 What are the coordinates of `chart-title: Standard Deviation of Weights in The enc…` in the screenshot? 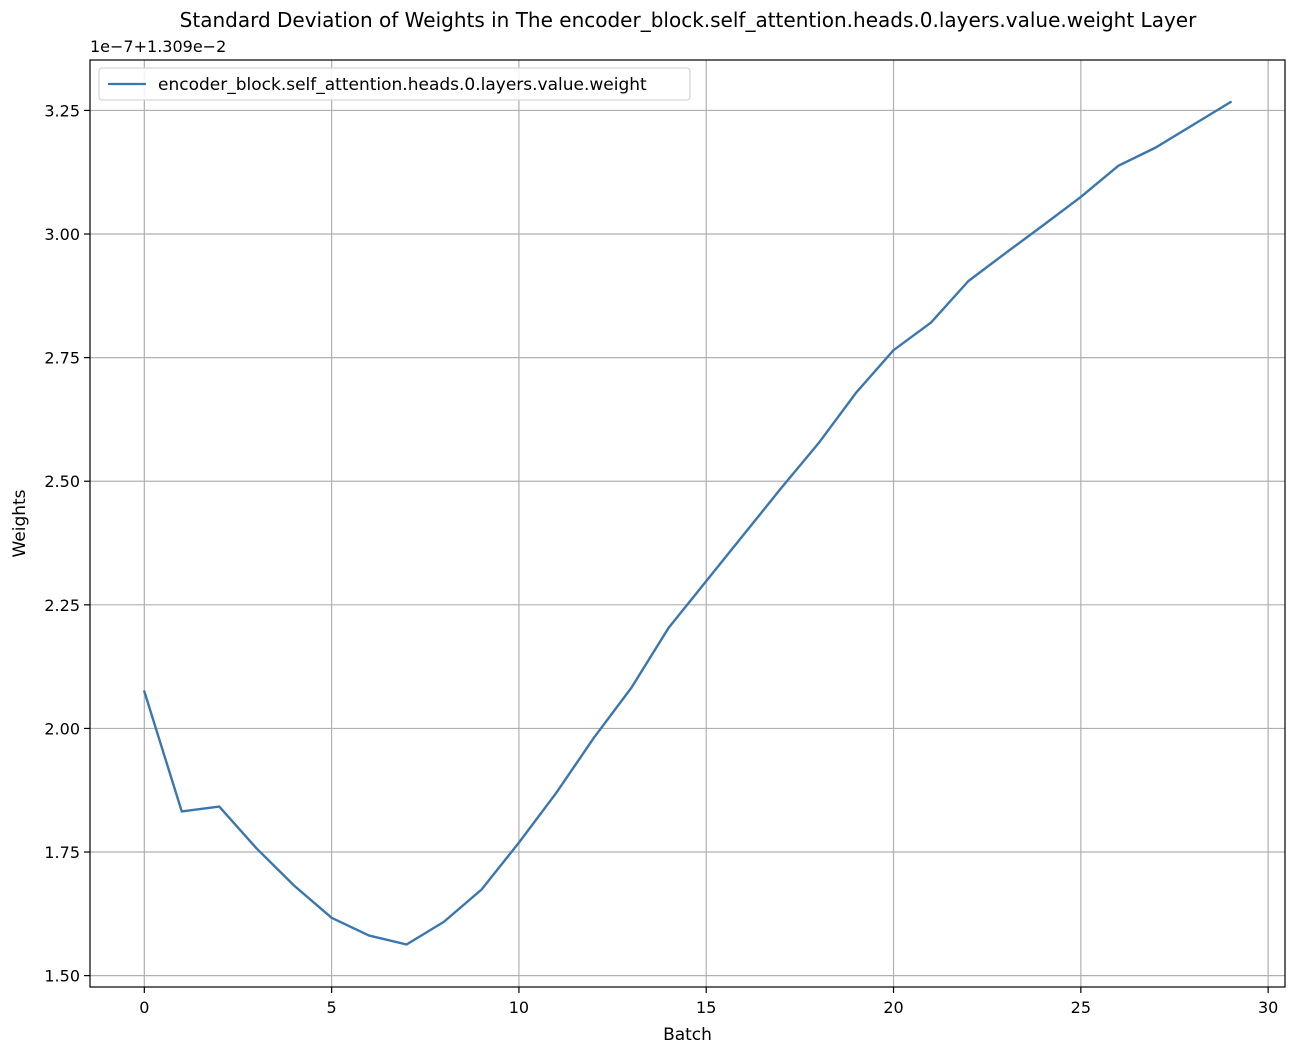 It's located at (688, 20).